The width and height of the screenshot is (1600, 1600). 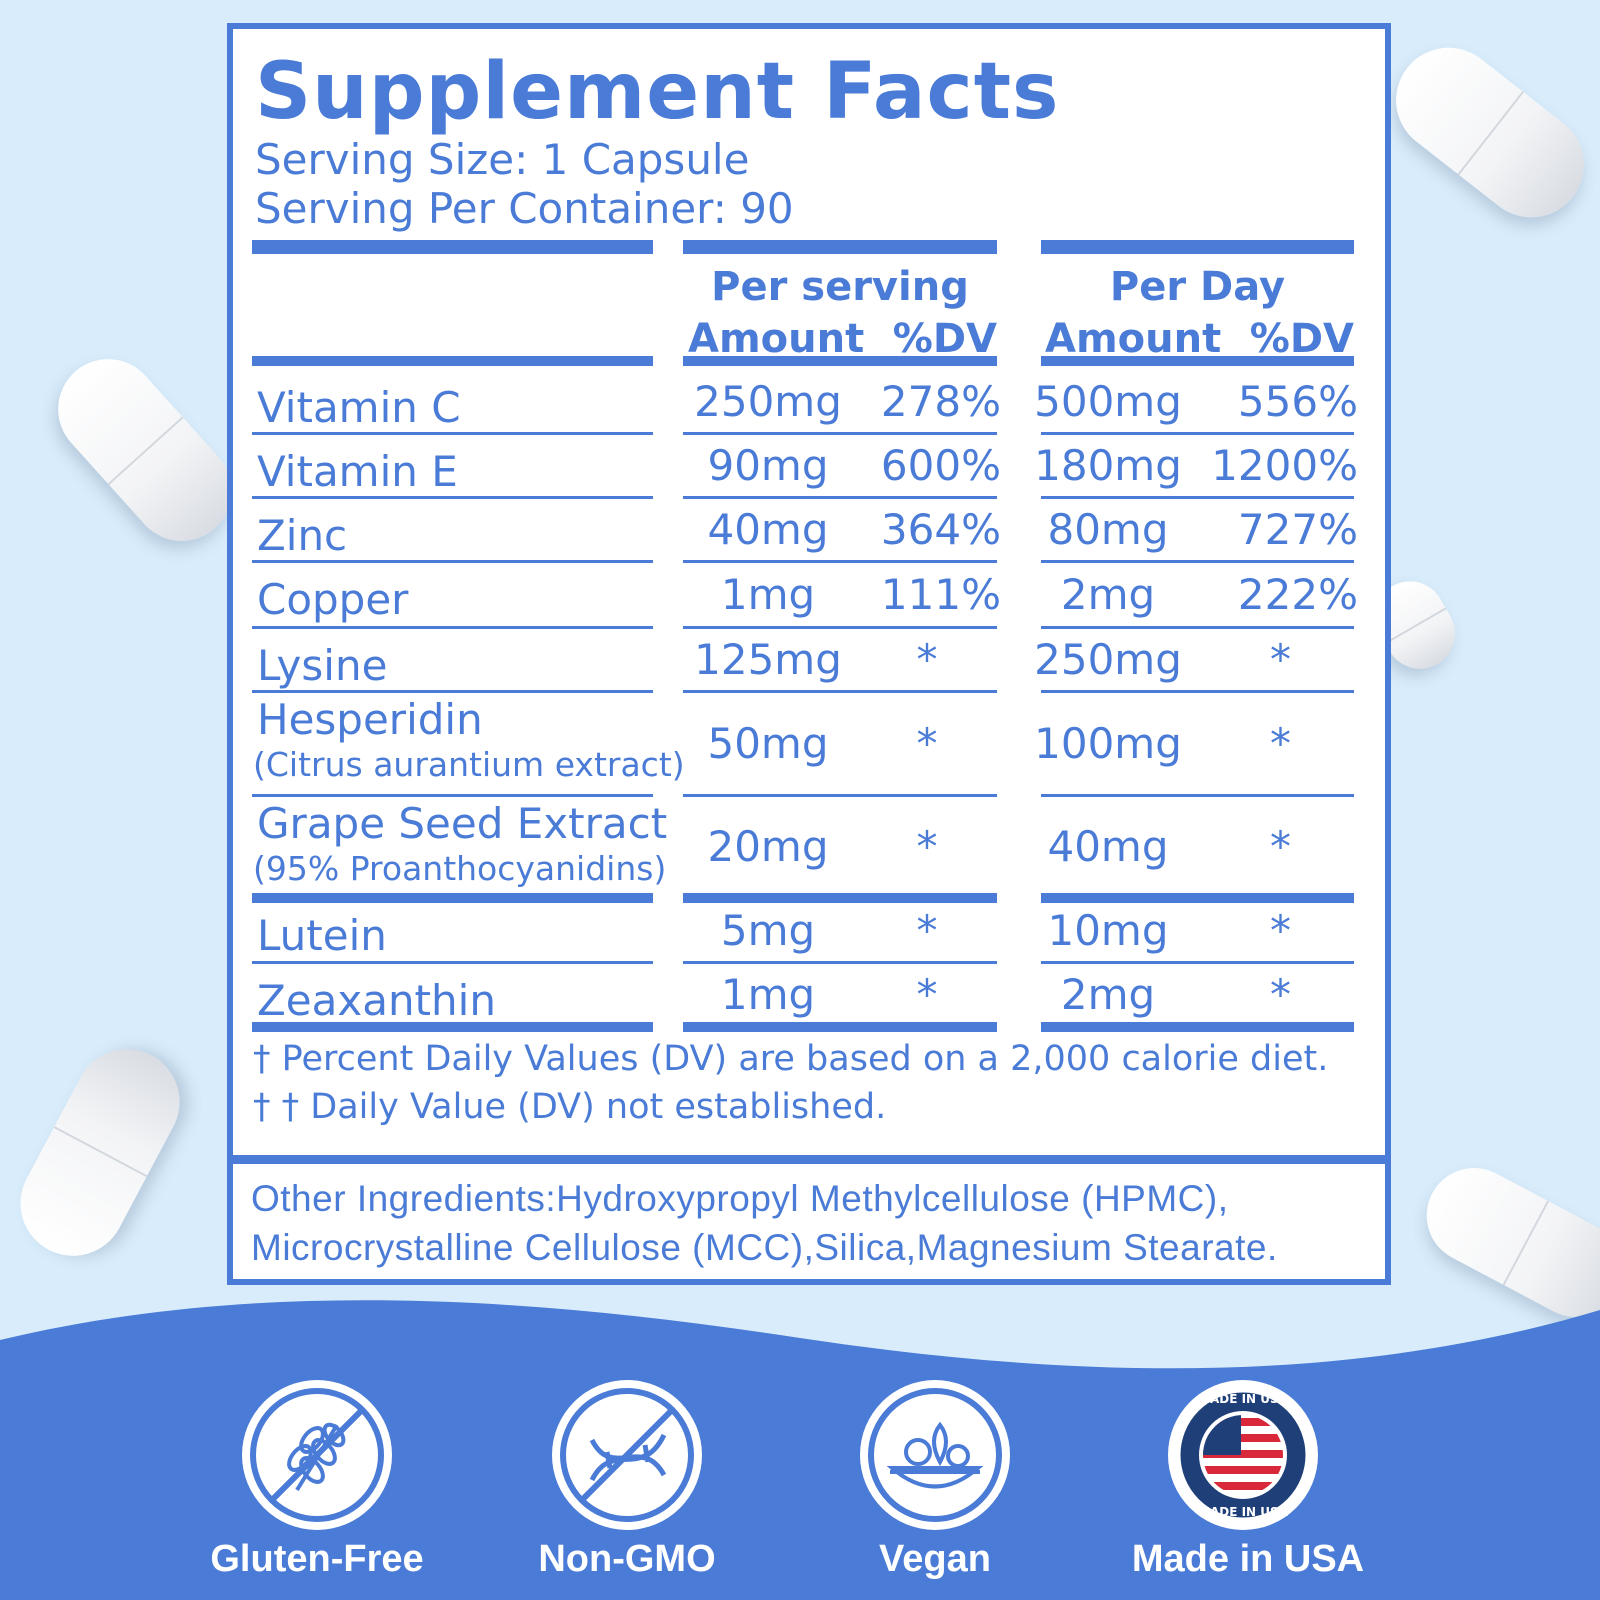 What do you see at coordinates (940, 529) in the screenshot?
I see `serving-dv: 364%` at bounding box center [940, 529].